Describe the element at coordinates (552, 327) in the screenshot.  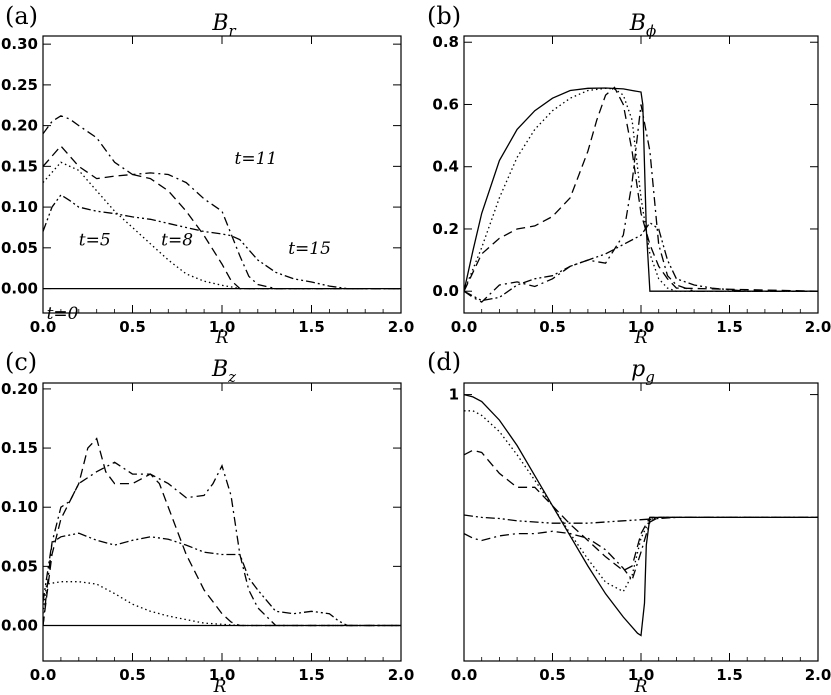
I see `x-tick-label-b-1: 0.5` at that location.